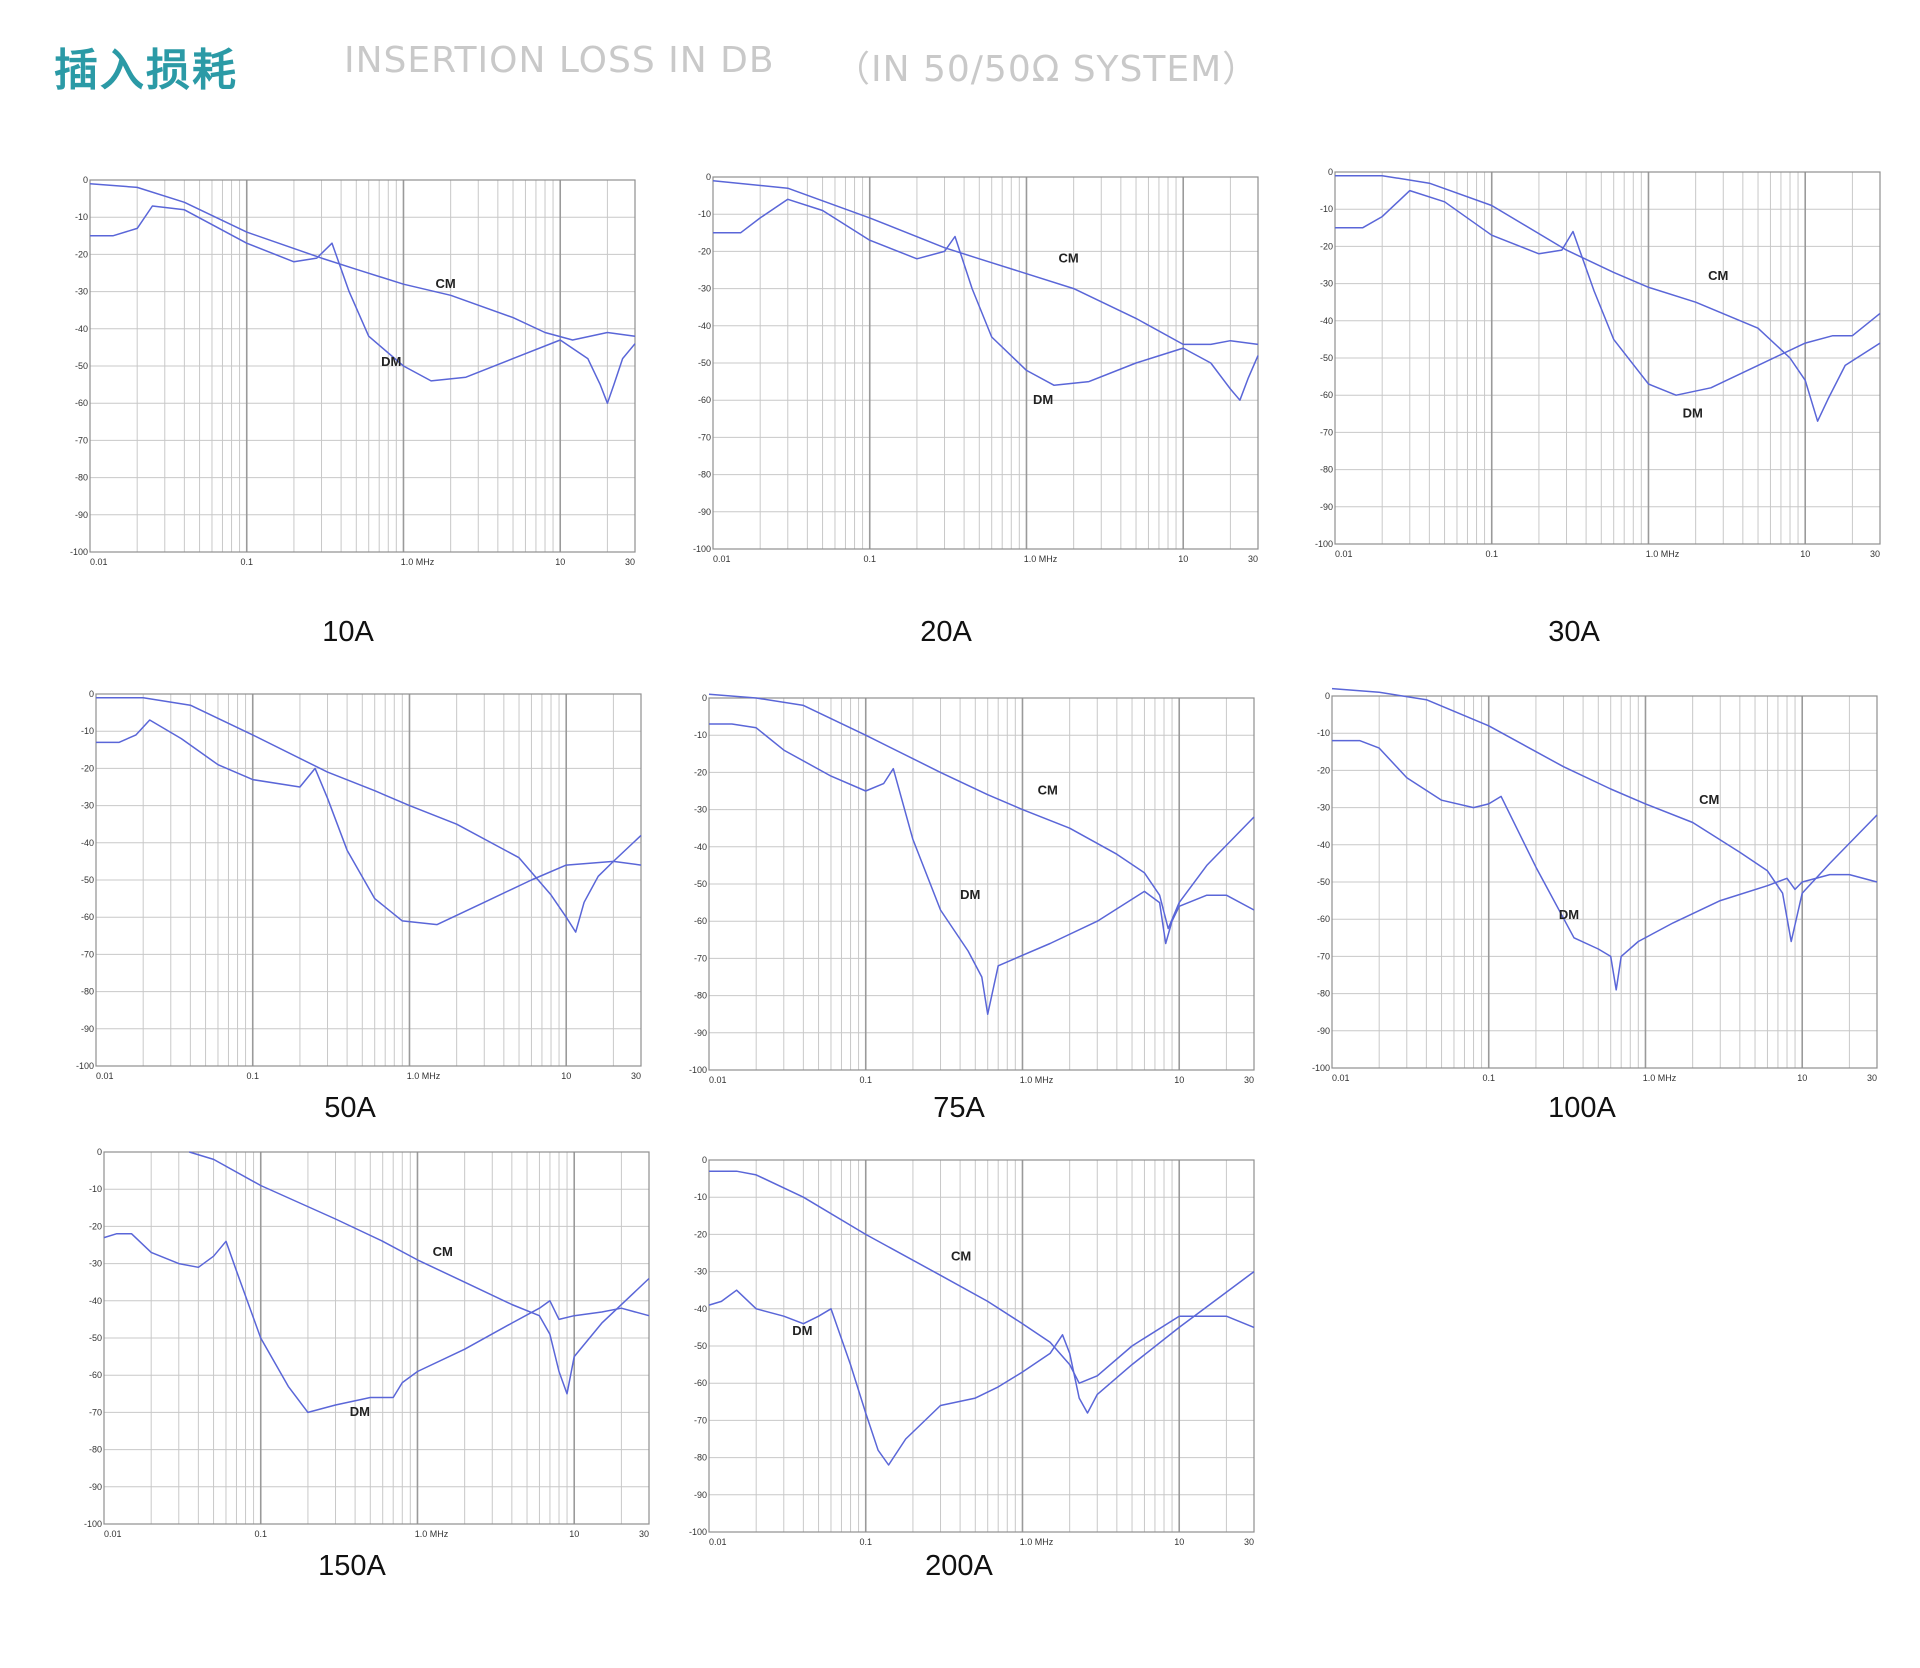 Image resolution: width=1920 pixels, height=1668 pixels. Describe the element at coordinates (946, 632) in the screenshot. I see `chart-caption-20a: 20A` at that location.